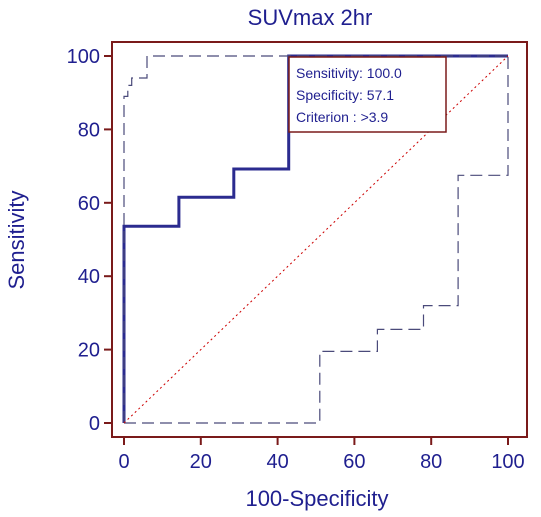  What do you see at coordinates (507, 462) in the screenshot?
I see `x-tick-label: 100` at bounding box center [507, 462].